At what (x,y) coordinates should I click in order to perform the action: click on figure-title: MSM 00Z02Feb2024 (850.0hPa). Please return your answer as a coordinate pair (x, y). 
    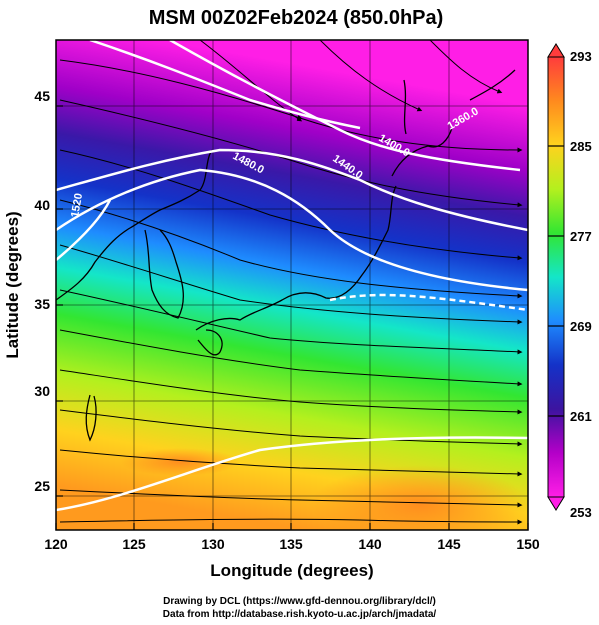
    Looking at the image, I should click on (296, 18).